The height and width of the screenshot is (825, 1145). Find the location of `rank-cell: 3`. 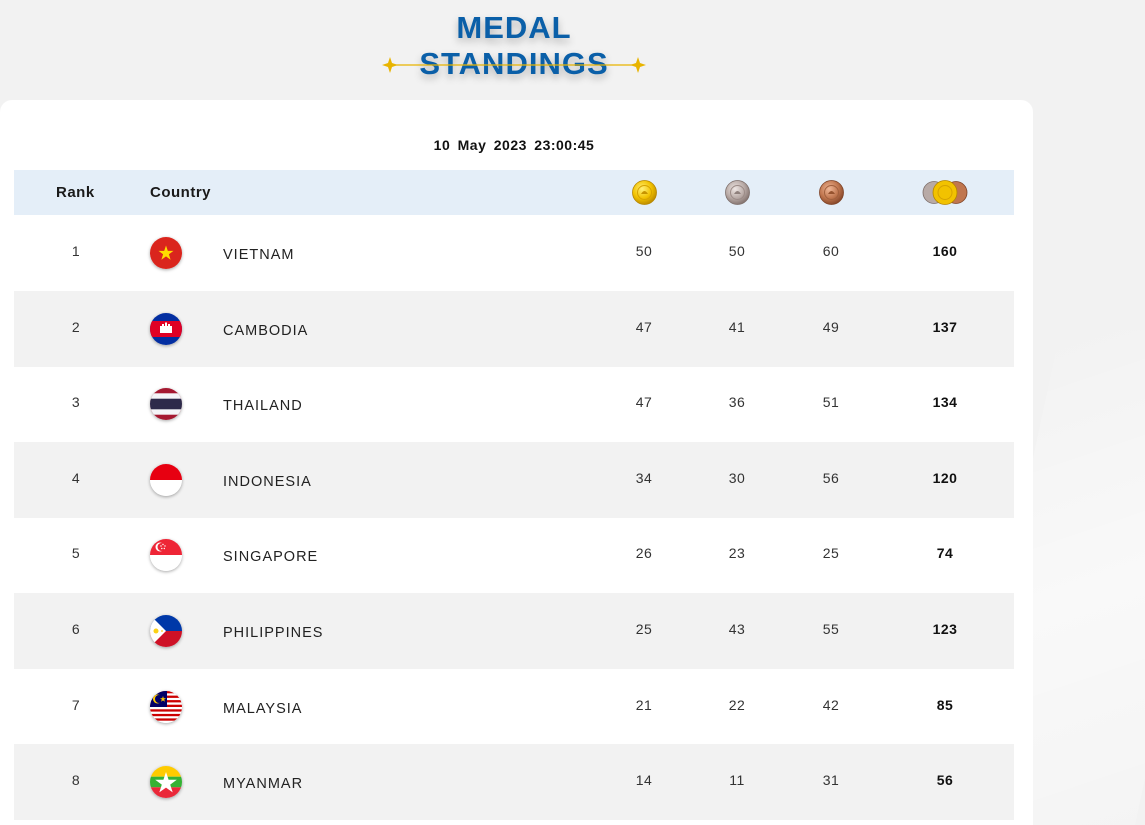

rank-cell: 3 is located at coordinates (76, 402).